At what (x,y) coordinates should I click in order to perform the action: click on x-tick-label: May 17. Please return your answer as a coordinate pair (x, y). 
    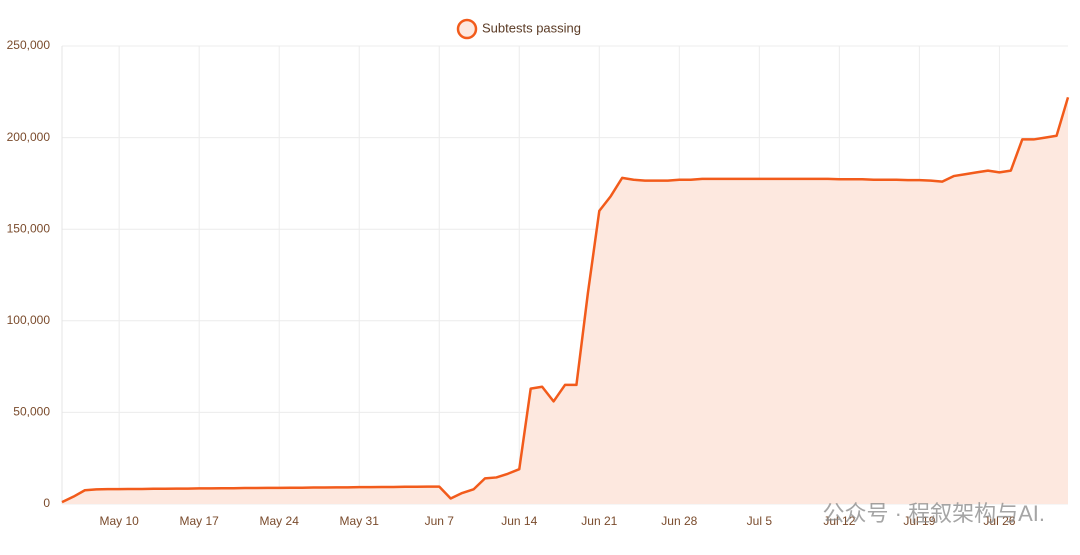
    Looking at the image, I should click on (200, 521).